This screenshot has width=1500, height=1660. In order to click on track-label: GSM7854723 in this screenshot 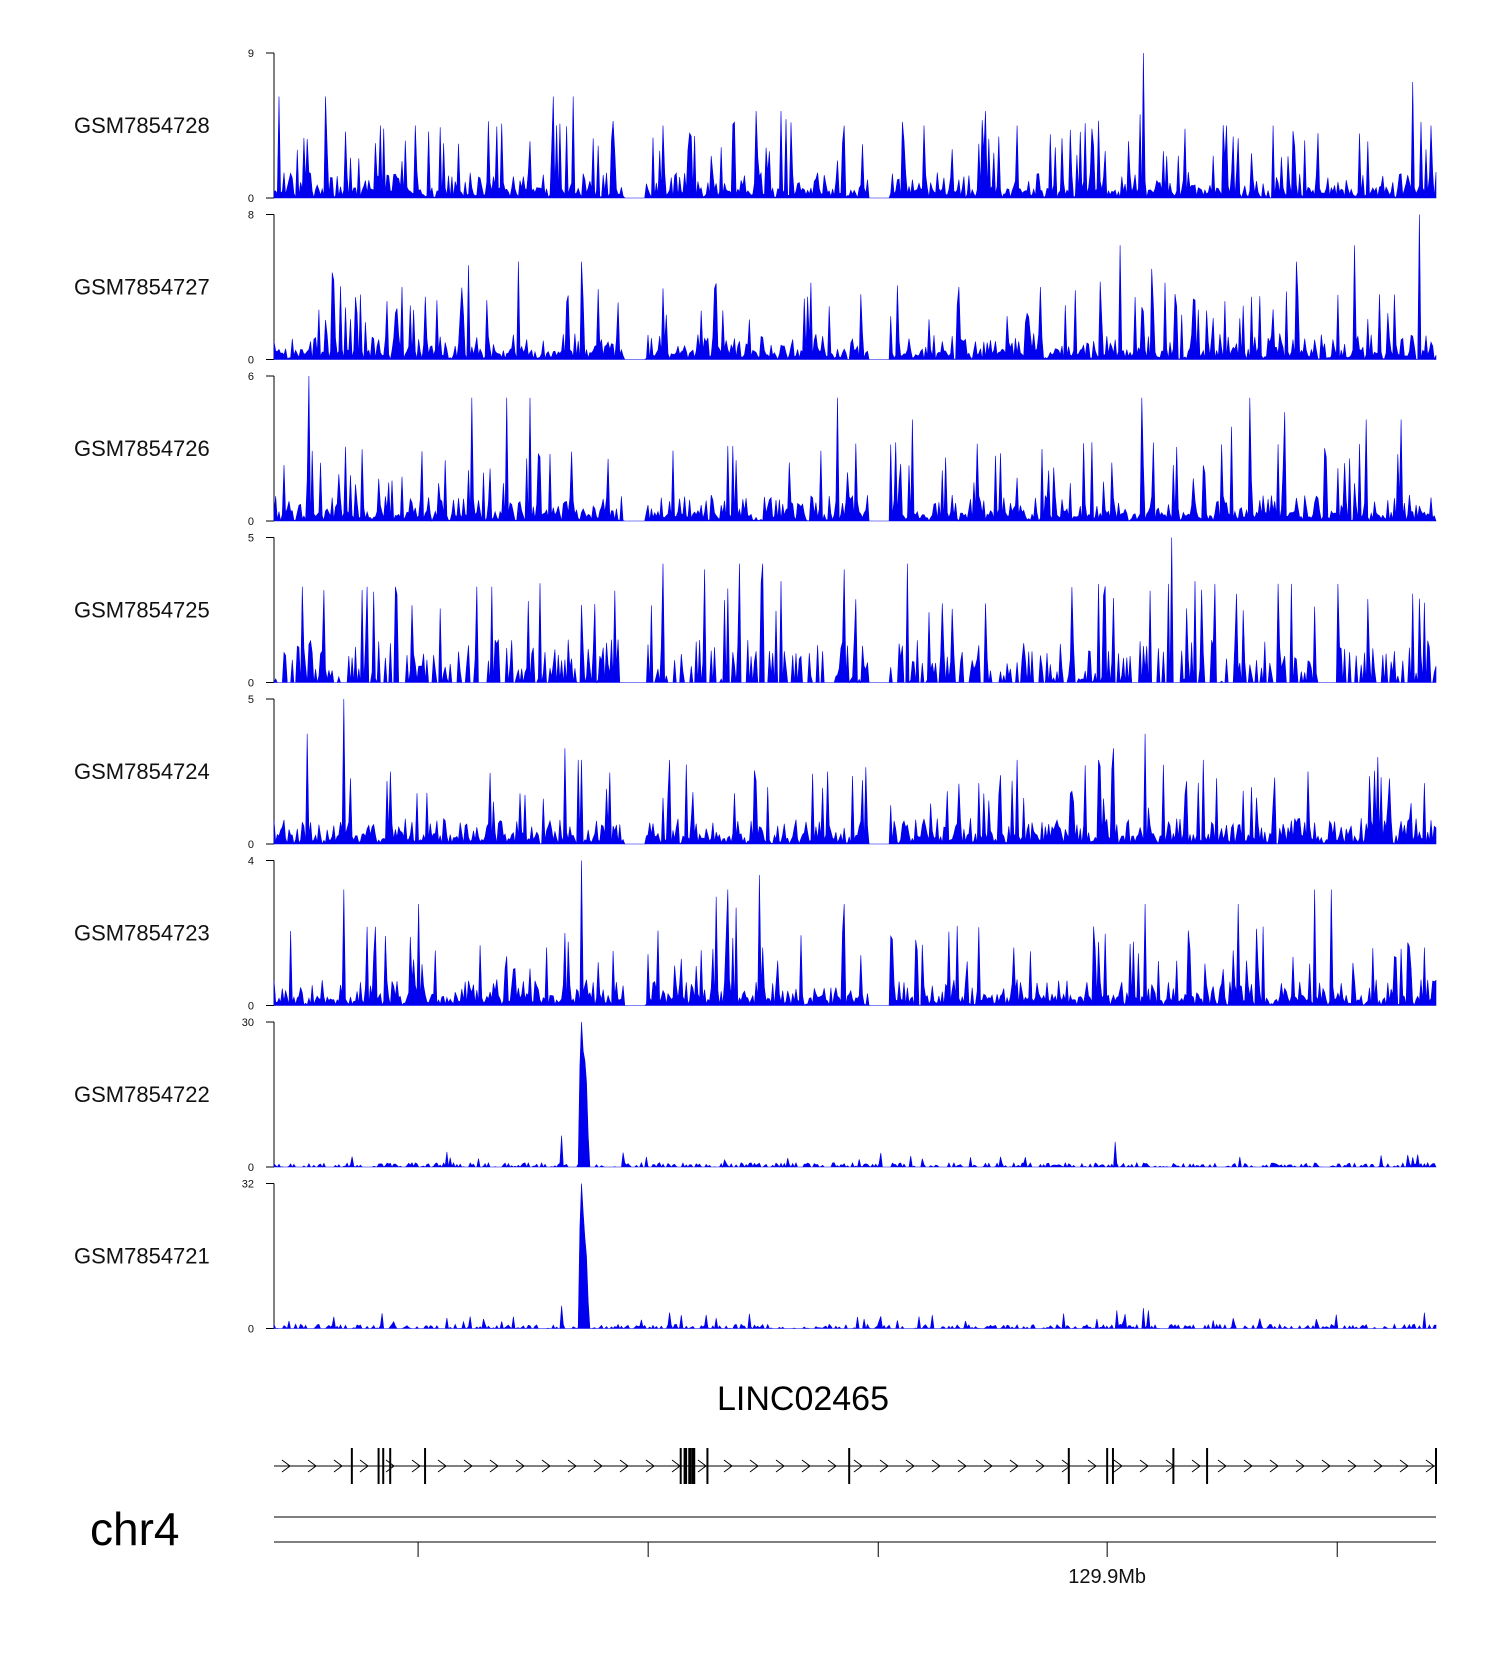, I will do `click(142, 933)`.